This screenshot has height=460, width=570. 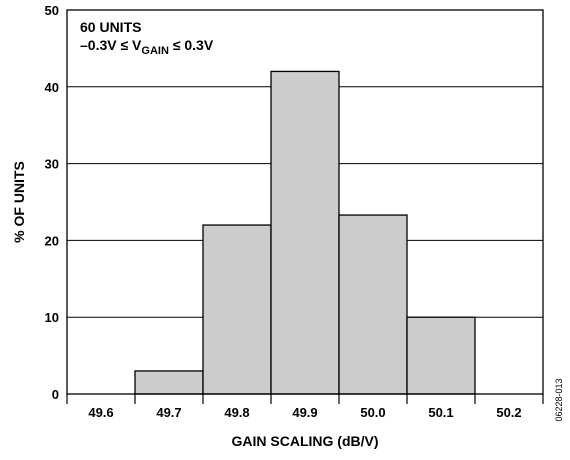 I want to click on x-tick-label: 49.8, so click(x=236, y=412).